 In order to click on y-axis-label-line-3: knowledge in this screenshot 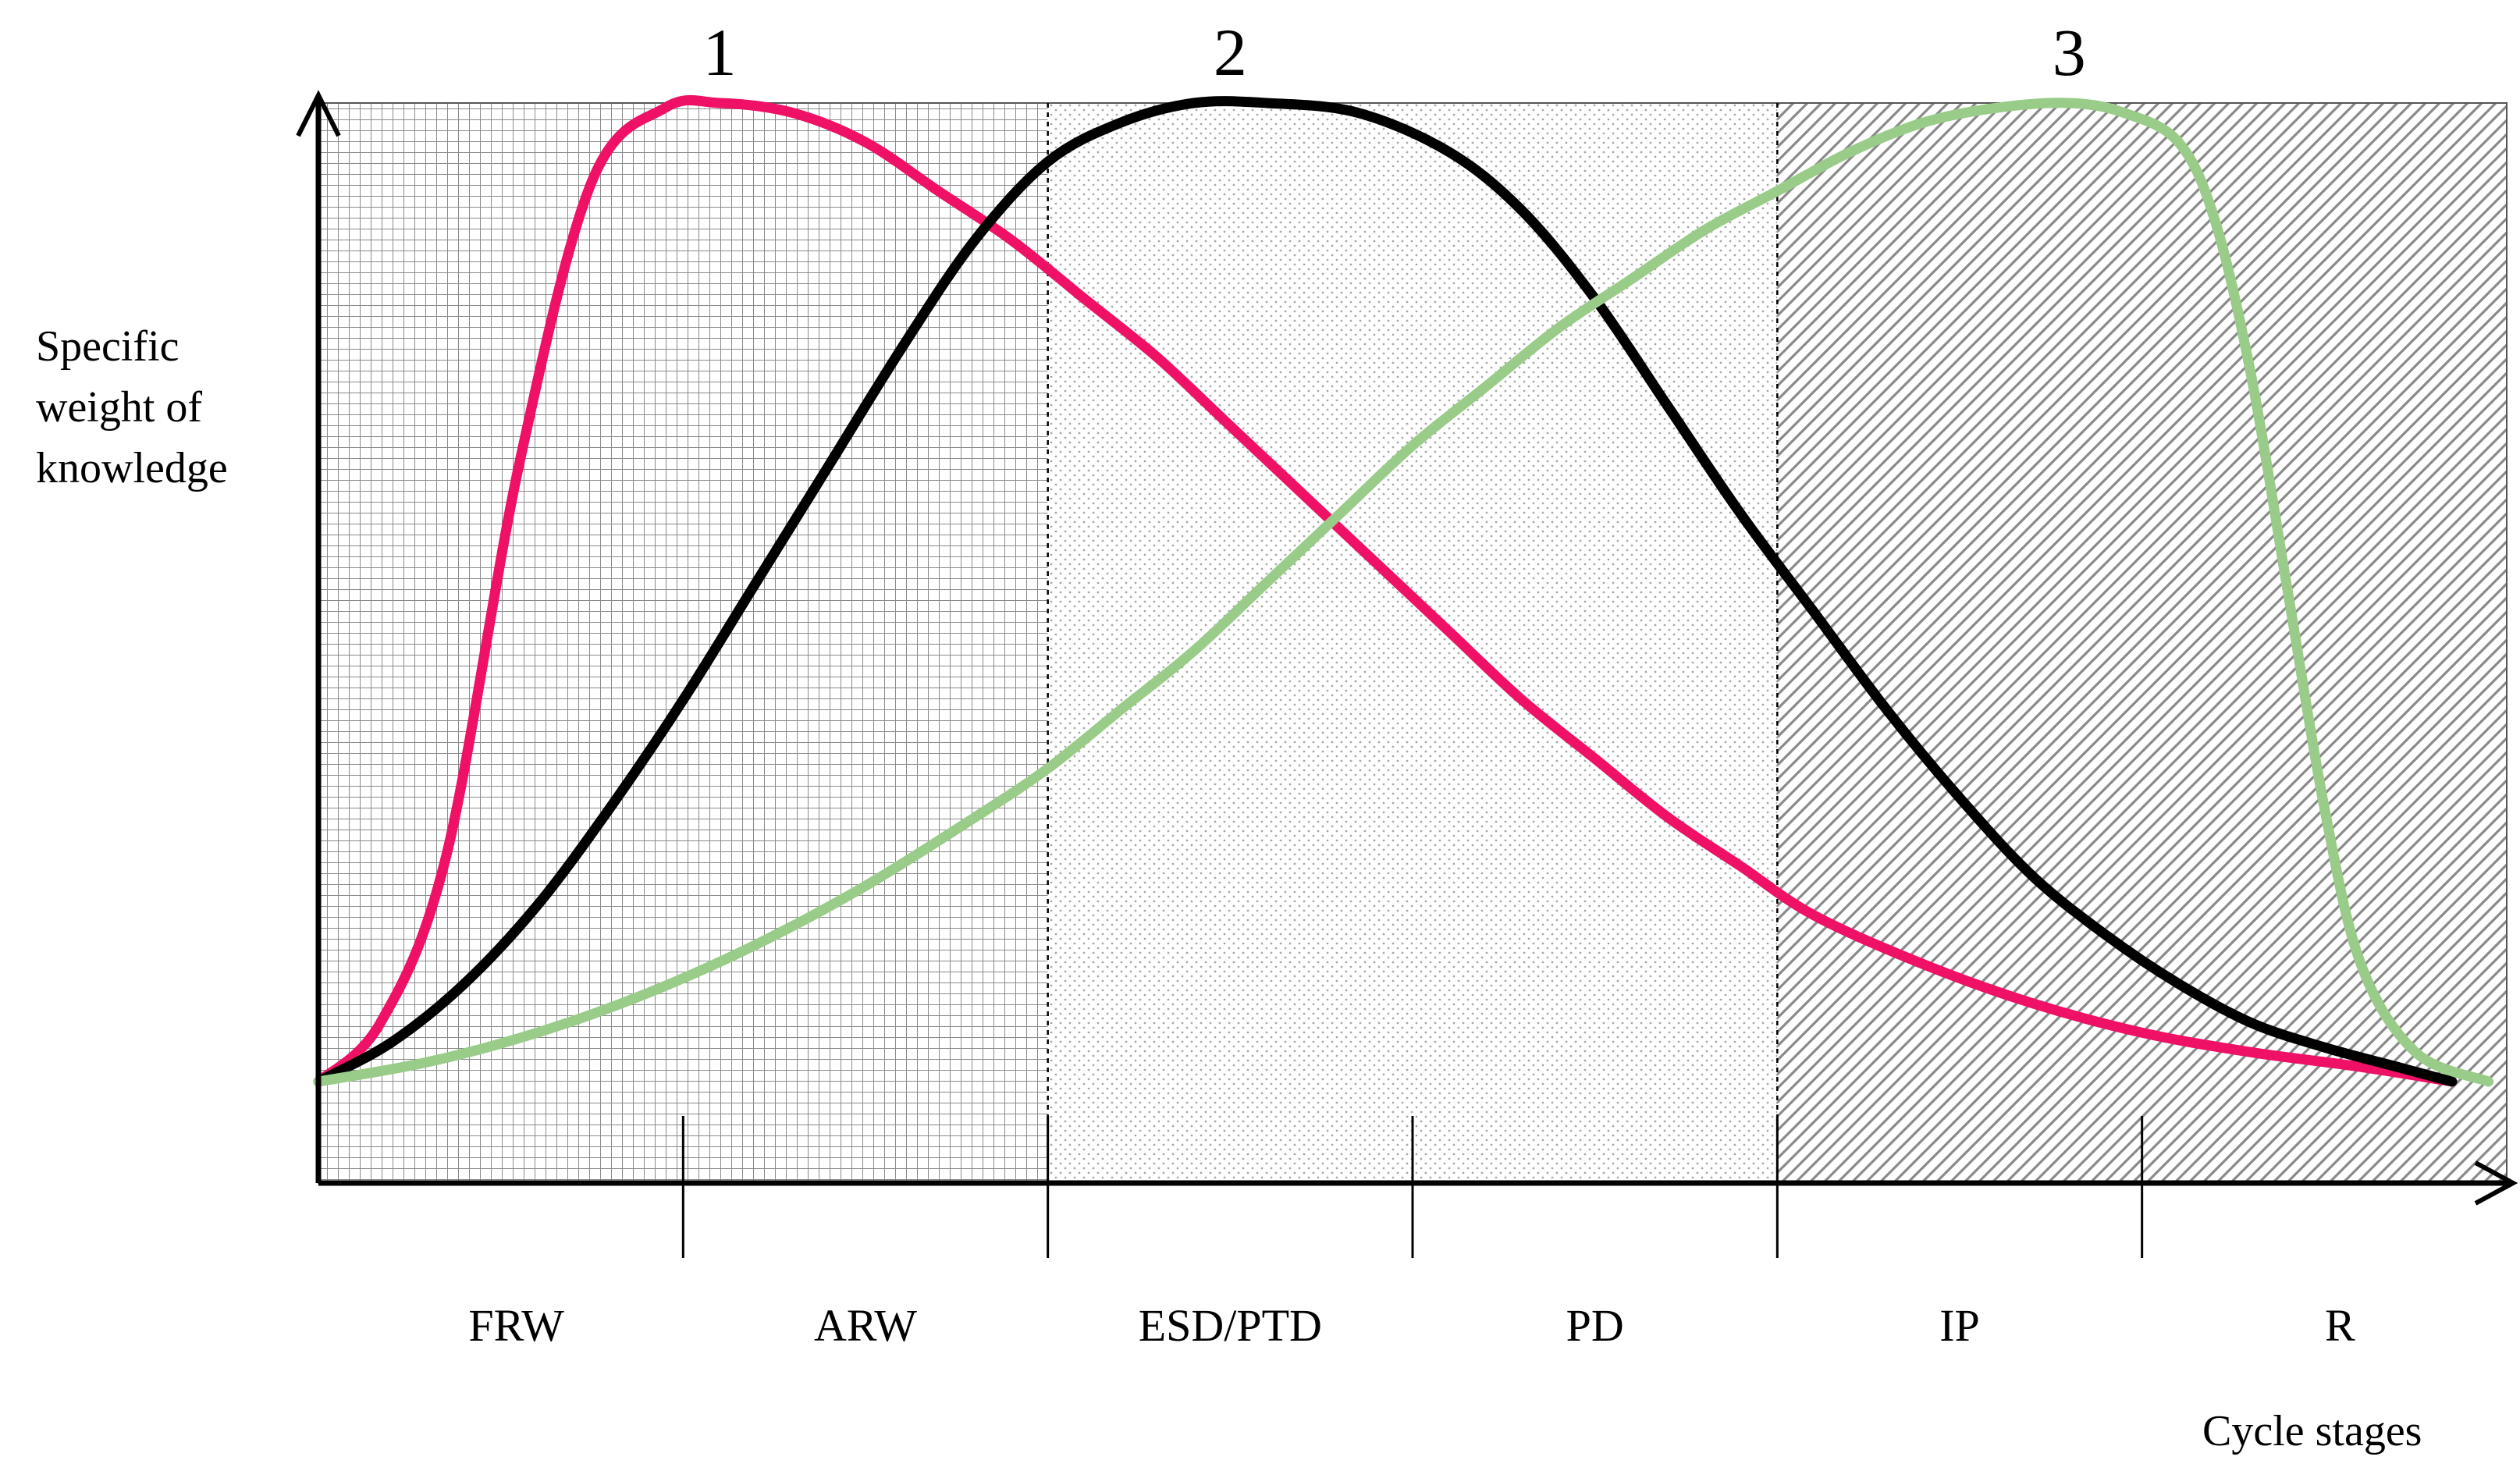, I will do `click(132, 468)`.